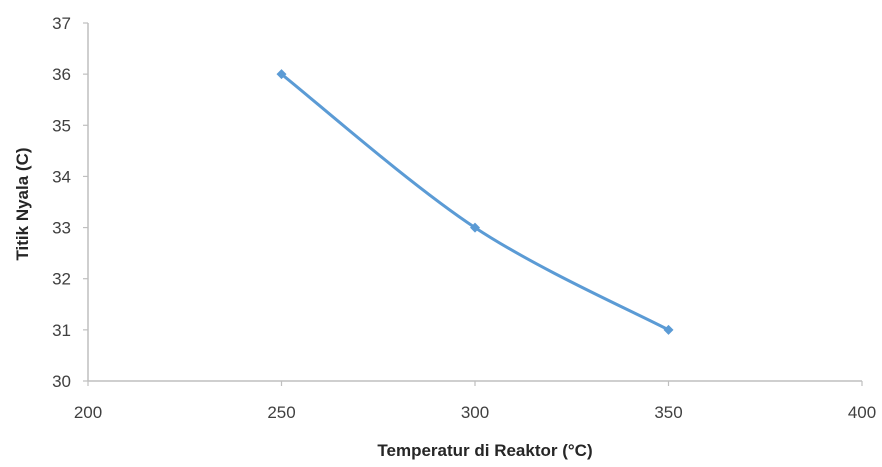  What do you see at coordinates (281, 412) in the screenshot?
I see `x-tick-label: 250` at bounding box center [281, 412].